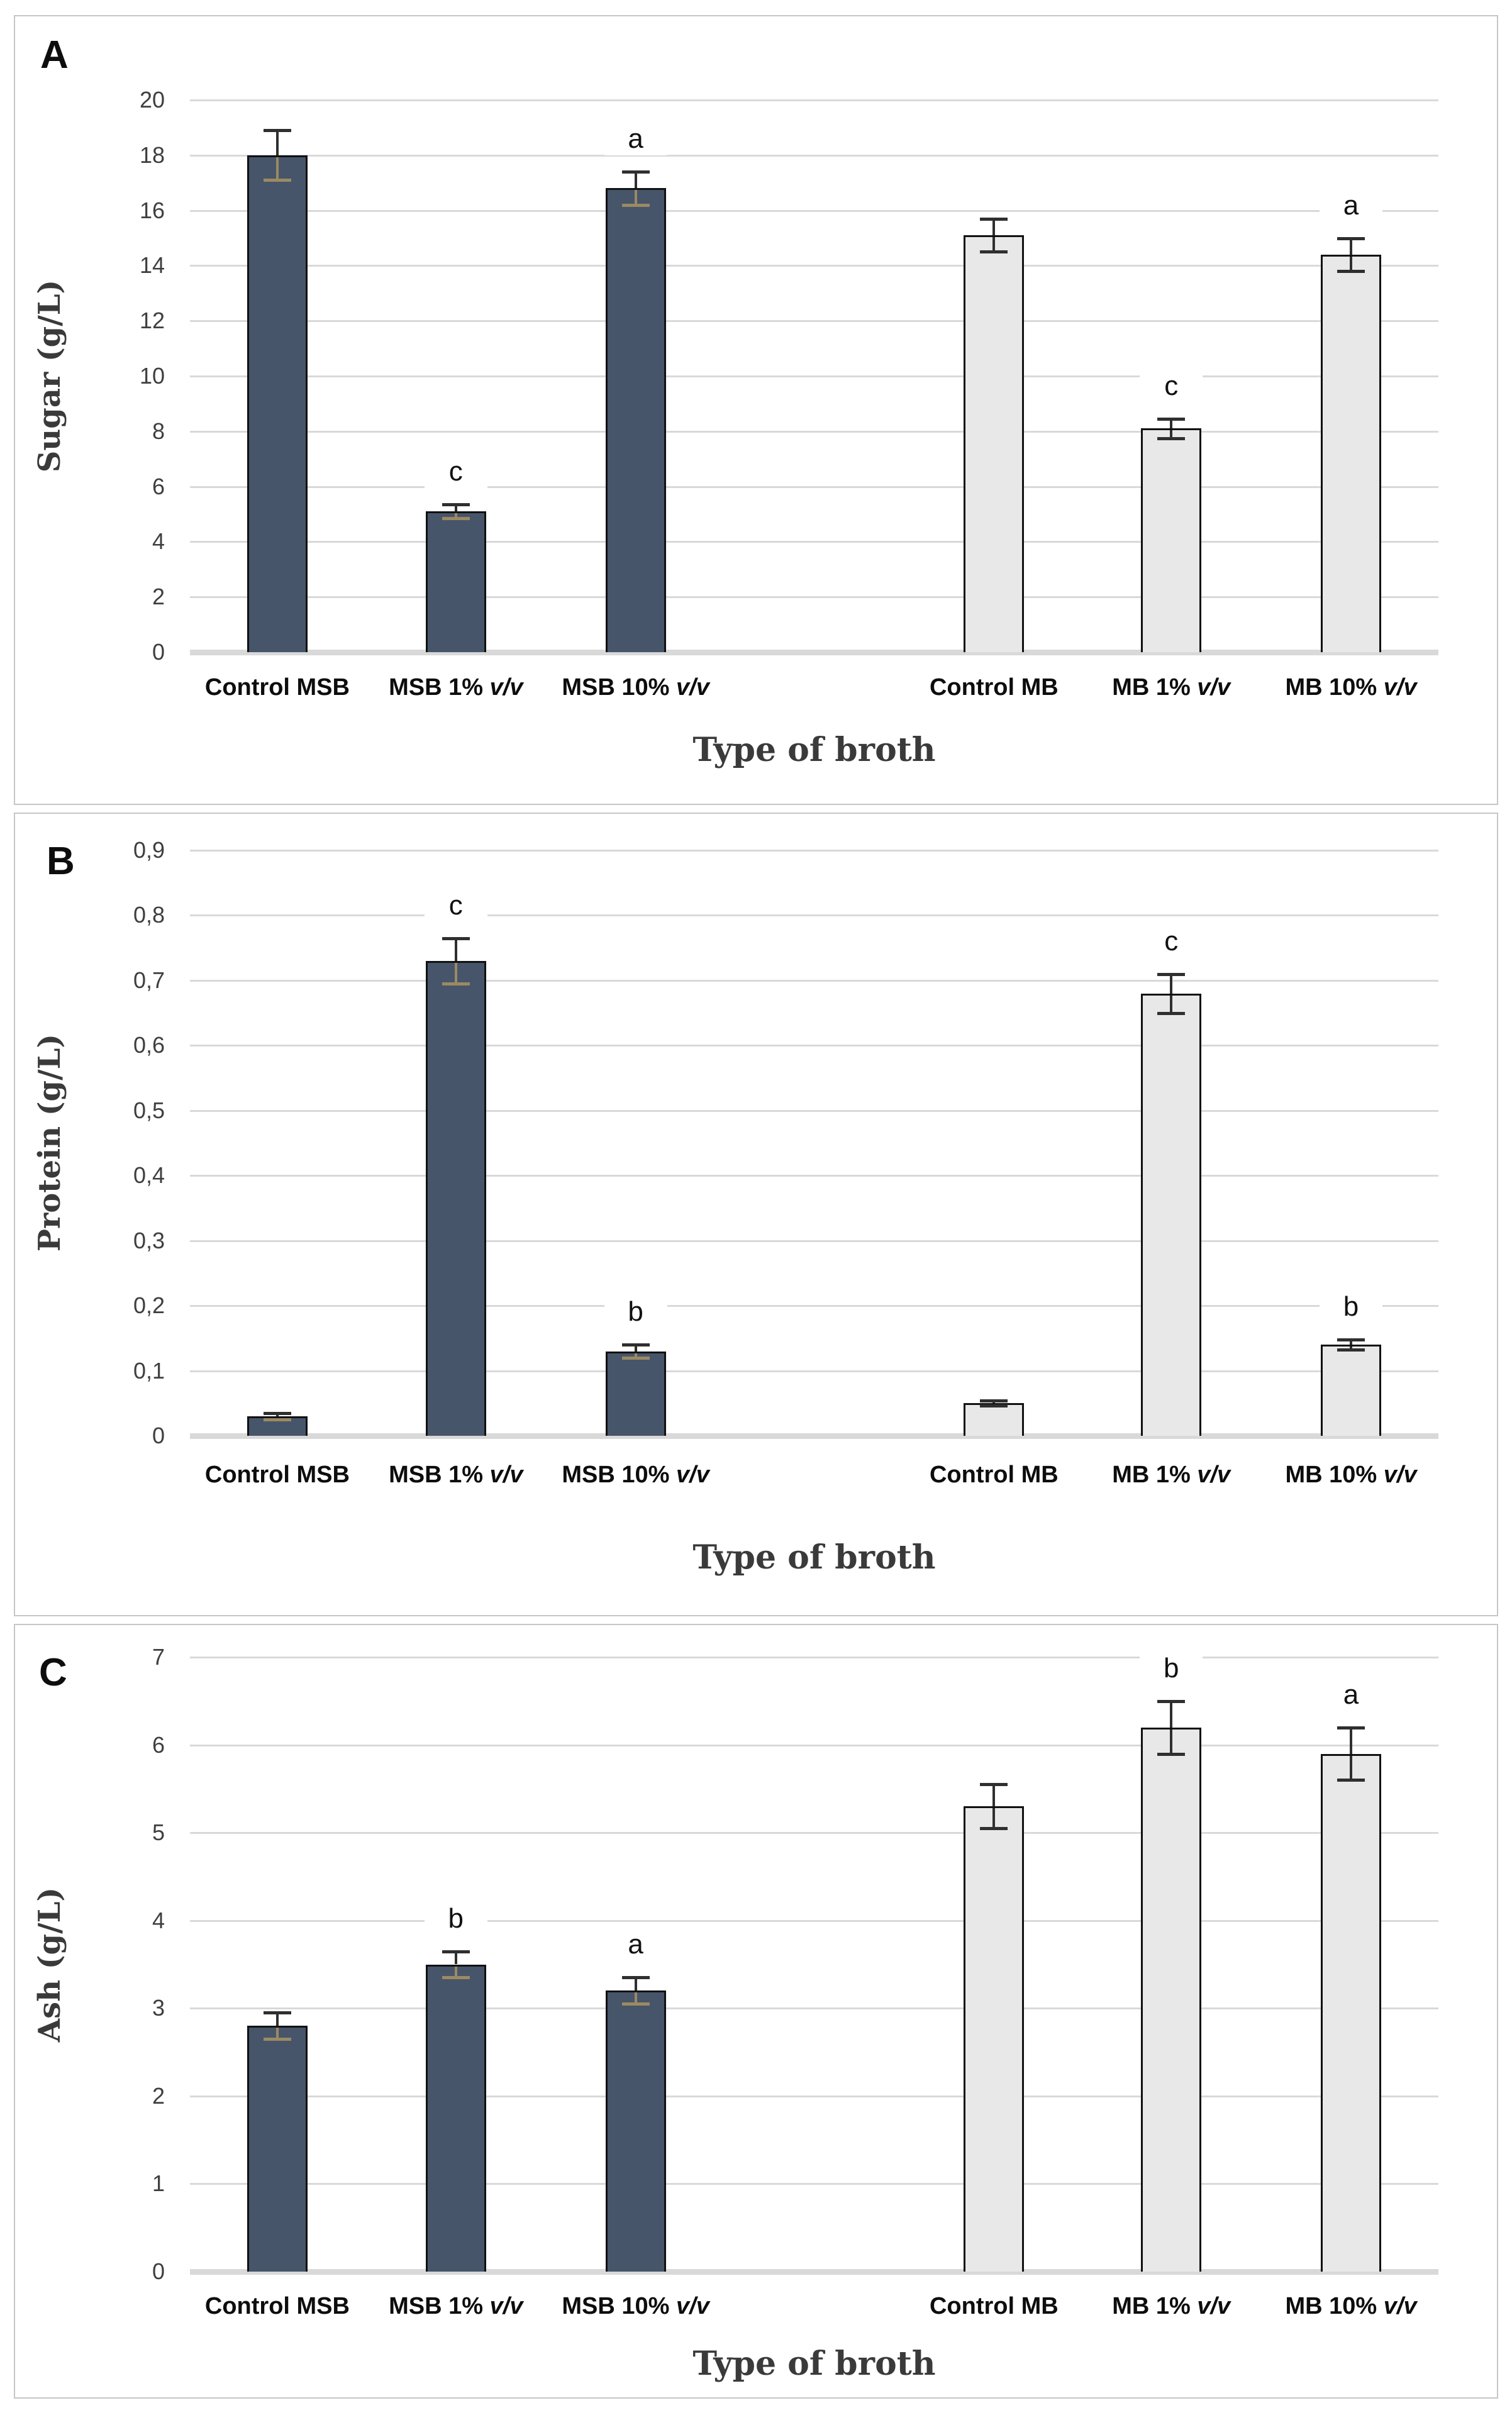 Image resolution: width=1512 pixels, height=2415 pixels. What do you see at coordinates (149, 1240) in the screenshot?
I see `y-tick-label: 0,3` at bounding box center [149, 1240].